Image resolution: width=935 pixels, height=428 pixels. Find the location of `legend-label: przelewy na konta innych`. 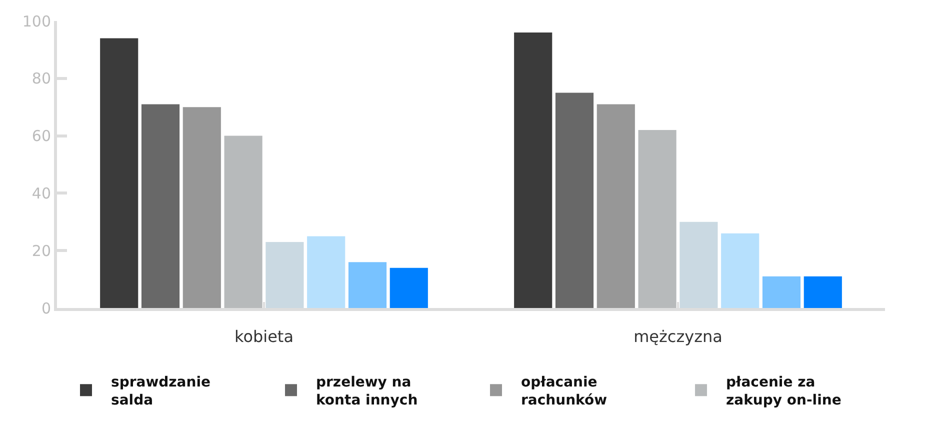

legend-label: przelewy na konta innych is located at coordinates (367, 391).